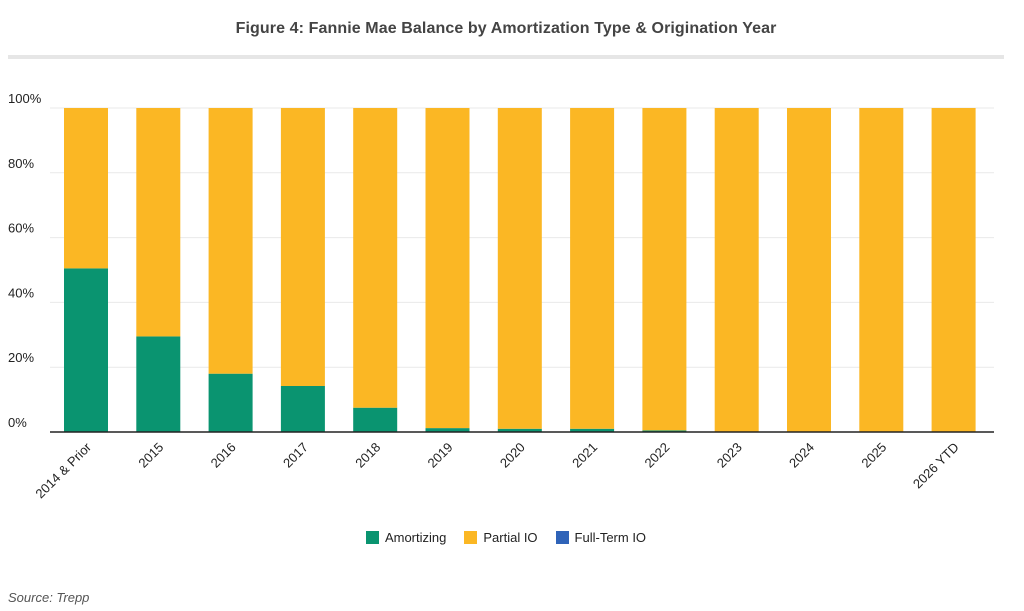  What do you see at coordinates (21, 292) in the screenshot?
I see `y-tick-label: 40%` at bounding box center [21, 292].